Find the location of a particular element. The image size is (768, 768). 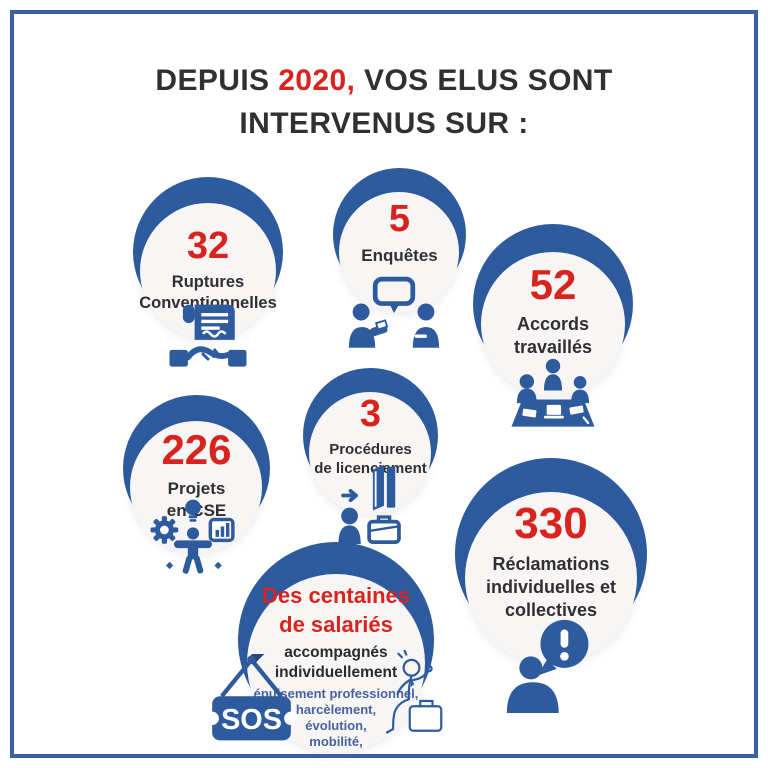

badge-heading-line: Des centaines is located at coordinates (336, 595).